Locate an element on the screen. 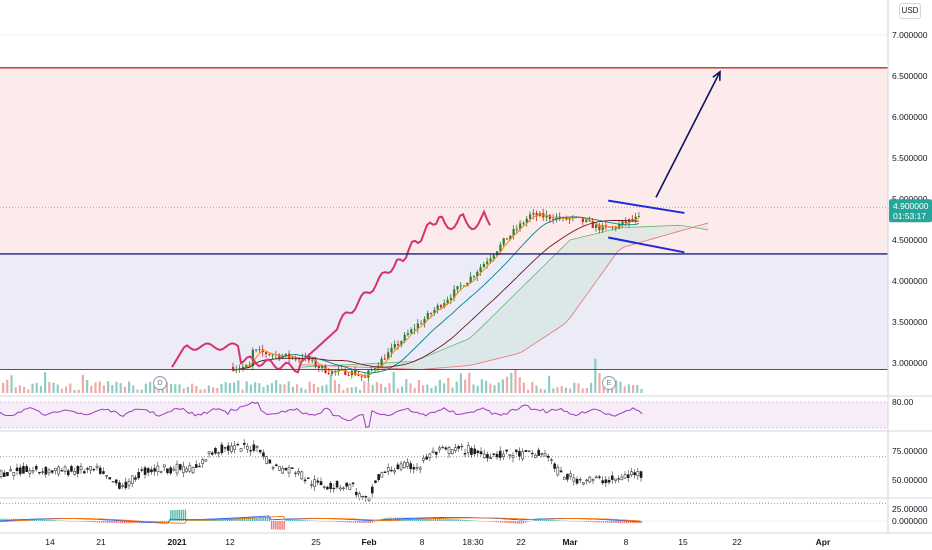 The image size is (932, 550). trend-drawings is located at coordinates (664, 162).